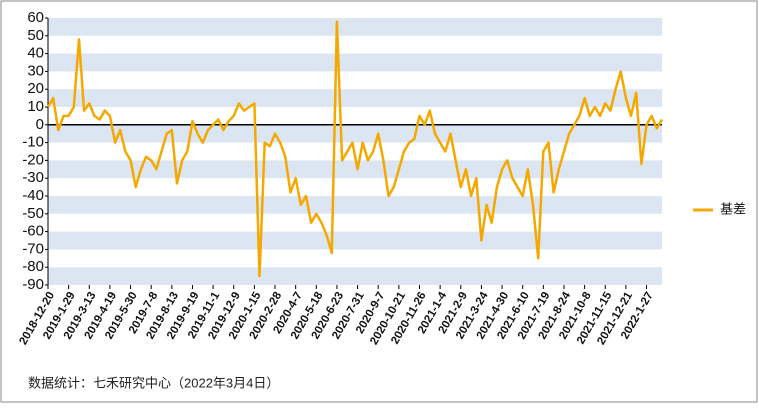 The image size is (759, 409). Describe the element at coordinates (35, 70) in the screenshot. I see `y-tick-label: 30` at that location.